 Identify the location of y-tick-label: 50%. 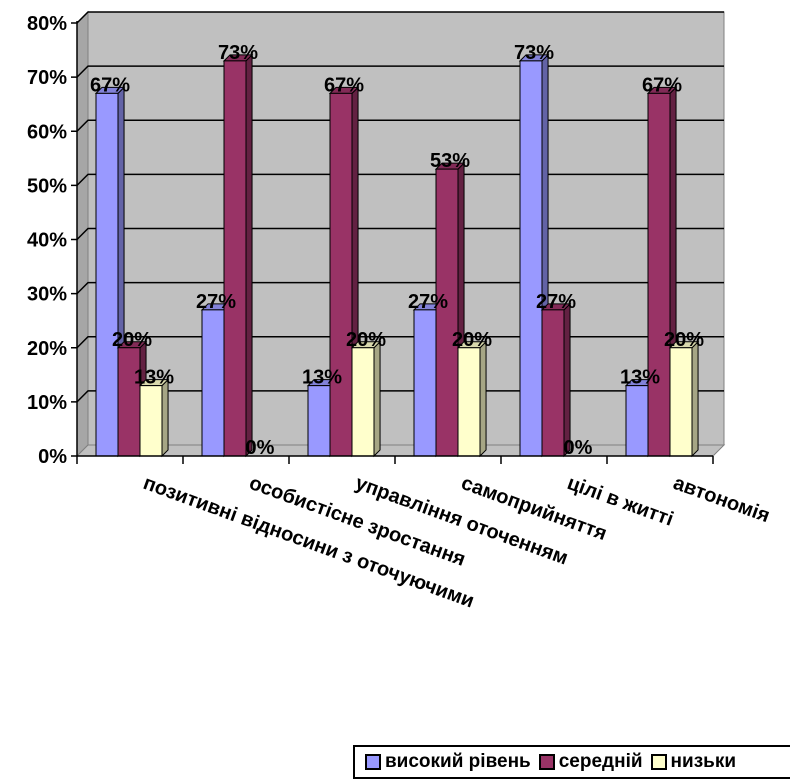
(47, 186).